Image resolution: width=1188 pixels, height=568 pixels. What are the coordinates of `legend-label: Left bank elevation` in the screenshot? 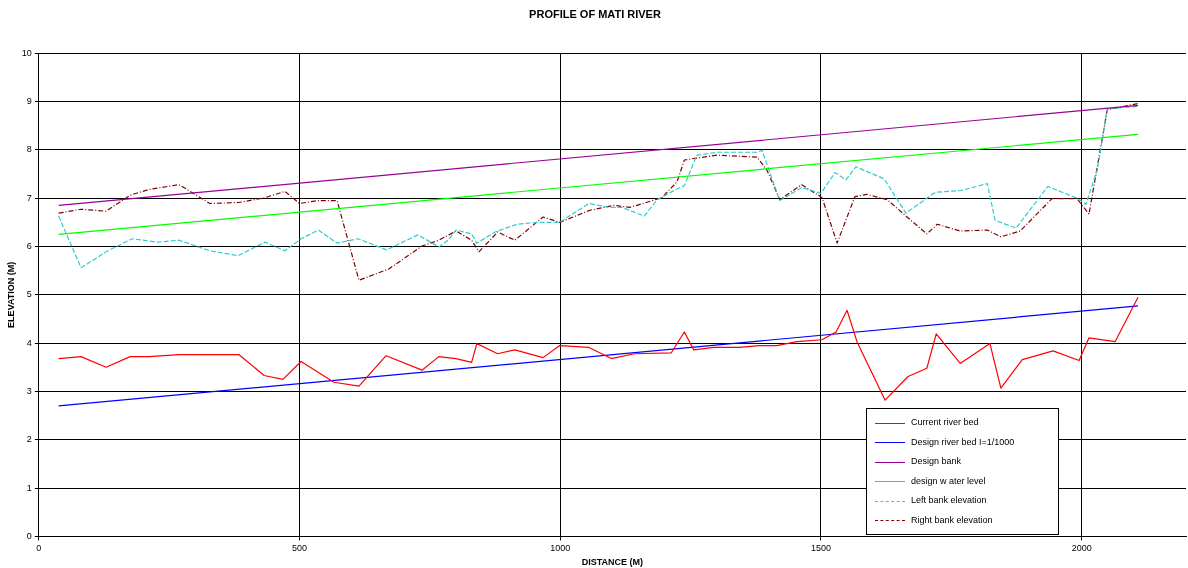 It's located at (949, 501).